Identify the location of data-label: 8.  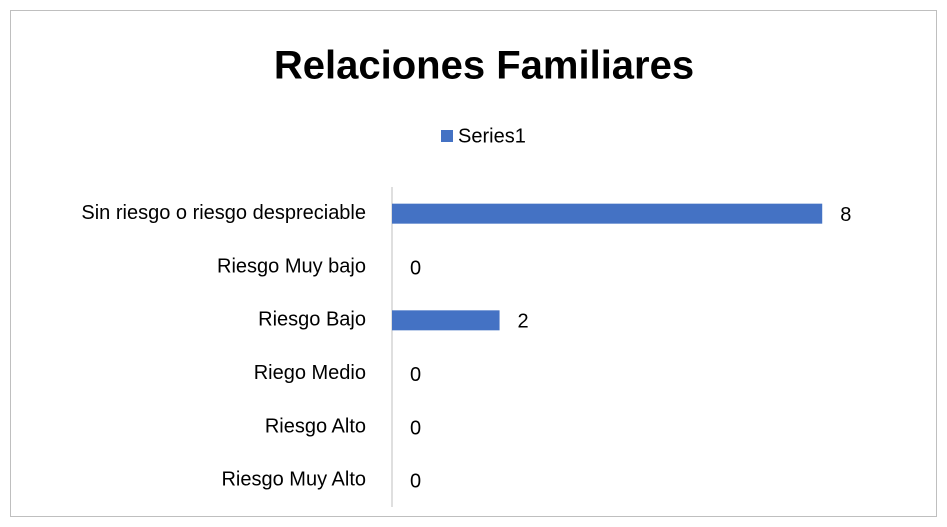
(845, 215).